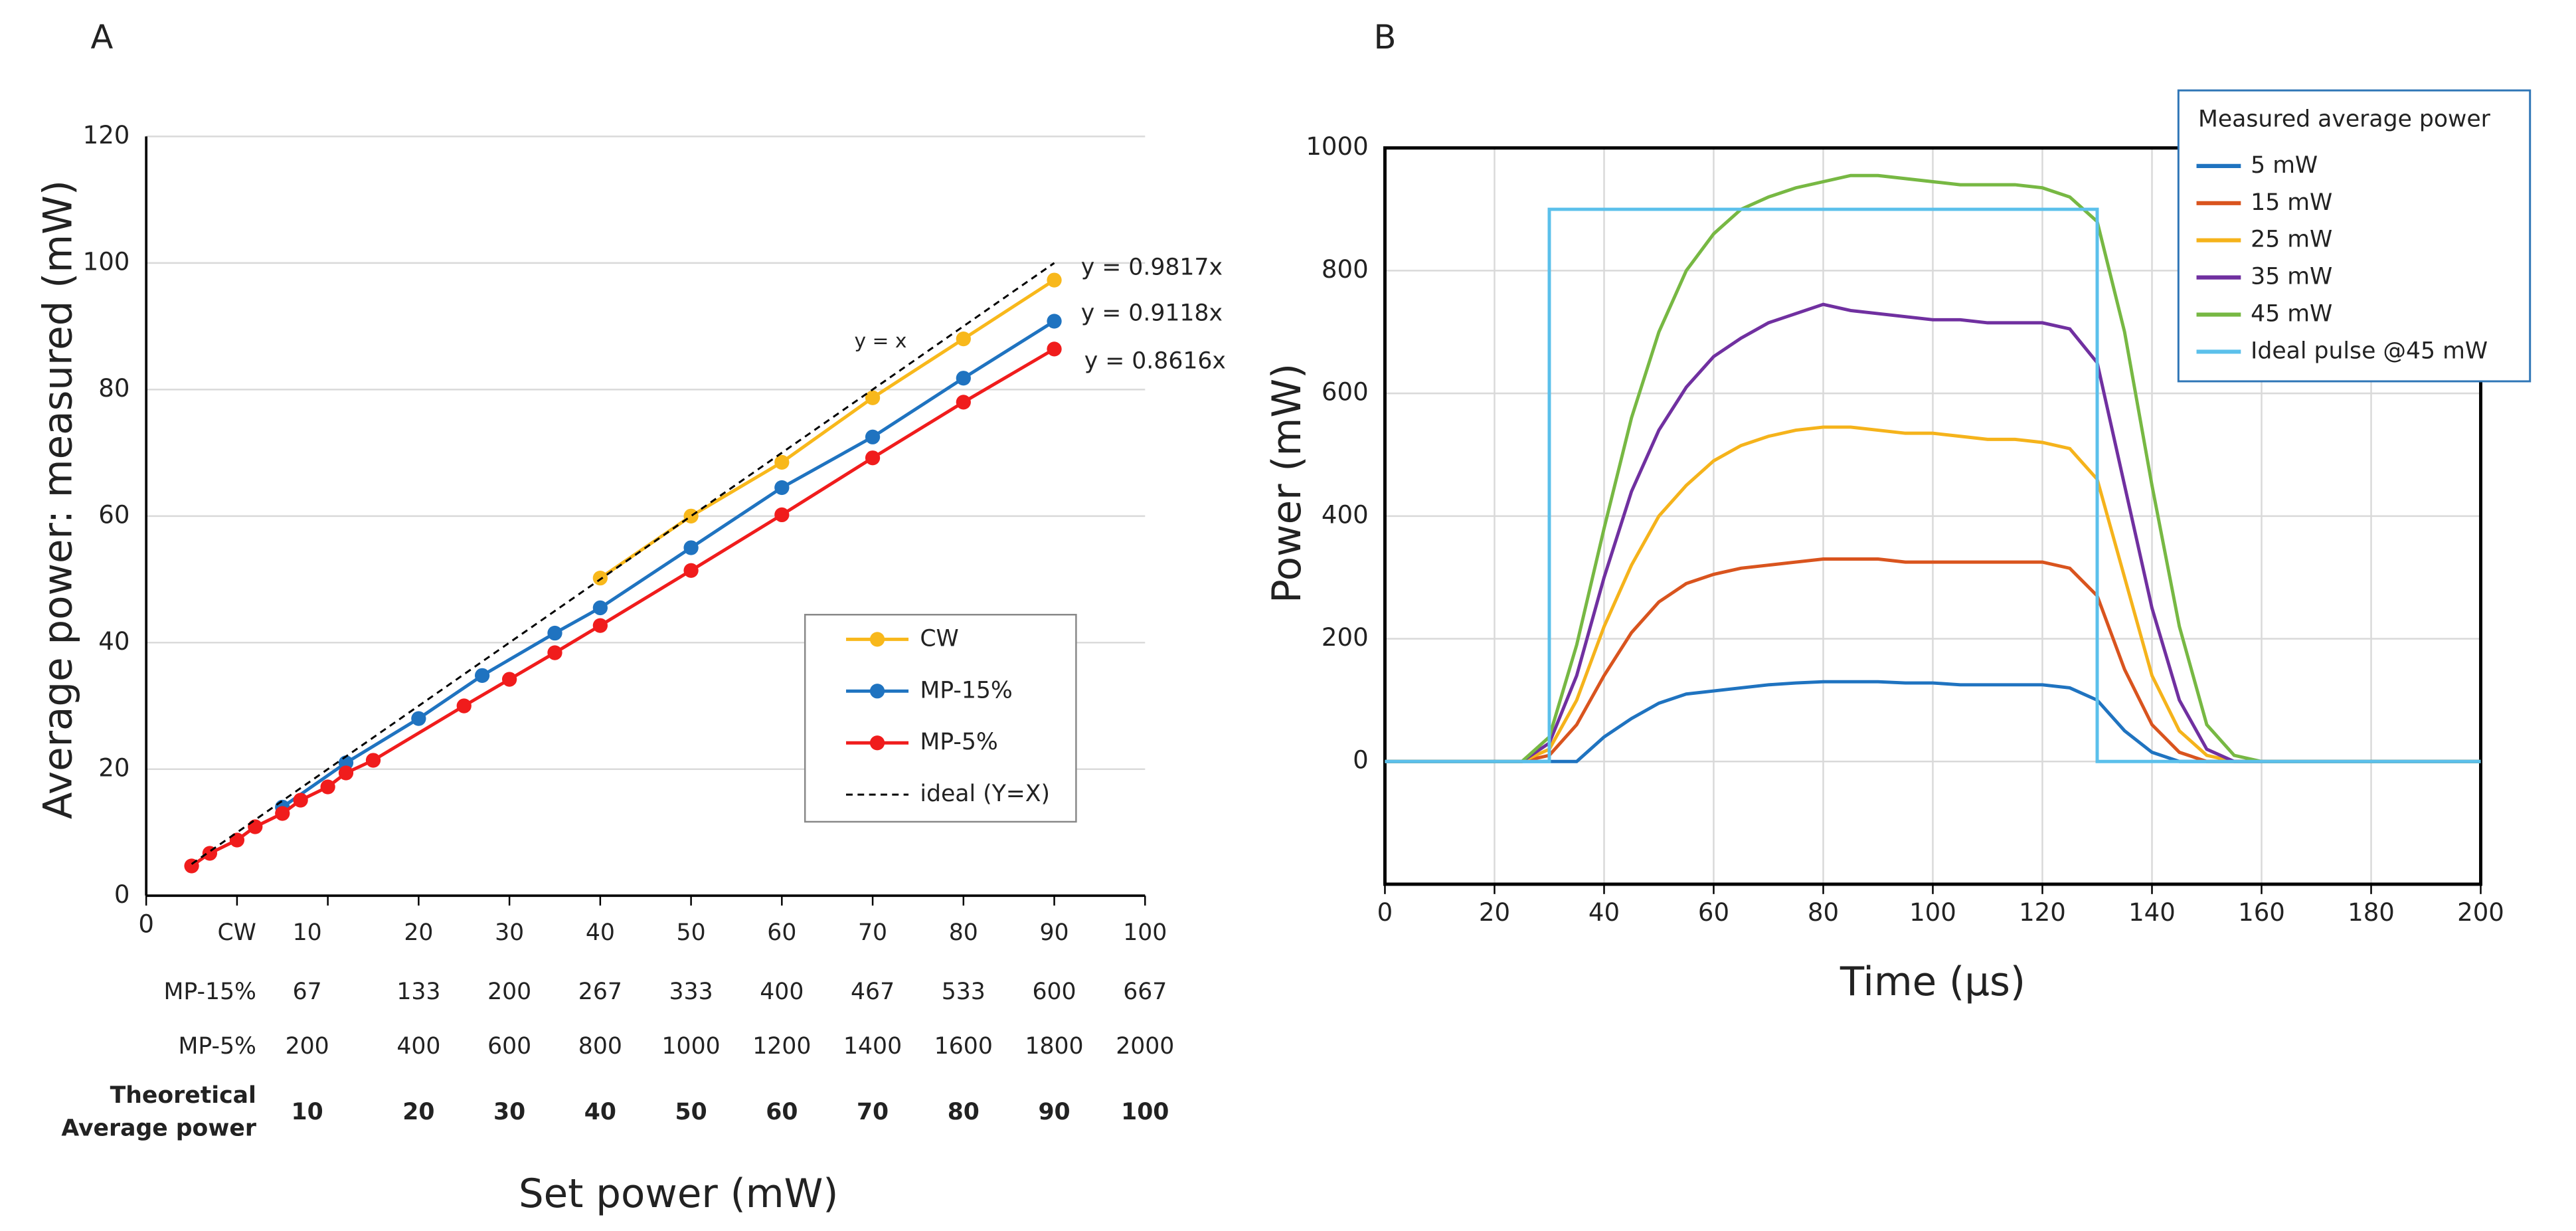 This screenshot has height=1231, width=2576. What do you see at coordinates (1287, 483) in the screenshot?
I see `y-axis-title: Power (mW)` at bounding box center [1287, 483].